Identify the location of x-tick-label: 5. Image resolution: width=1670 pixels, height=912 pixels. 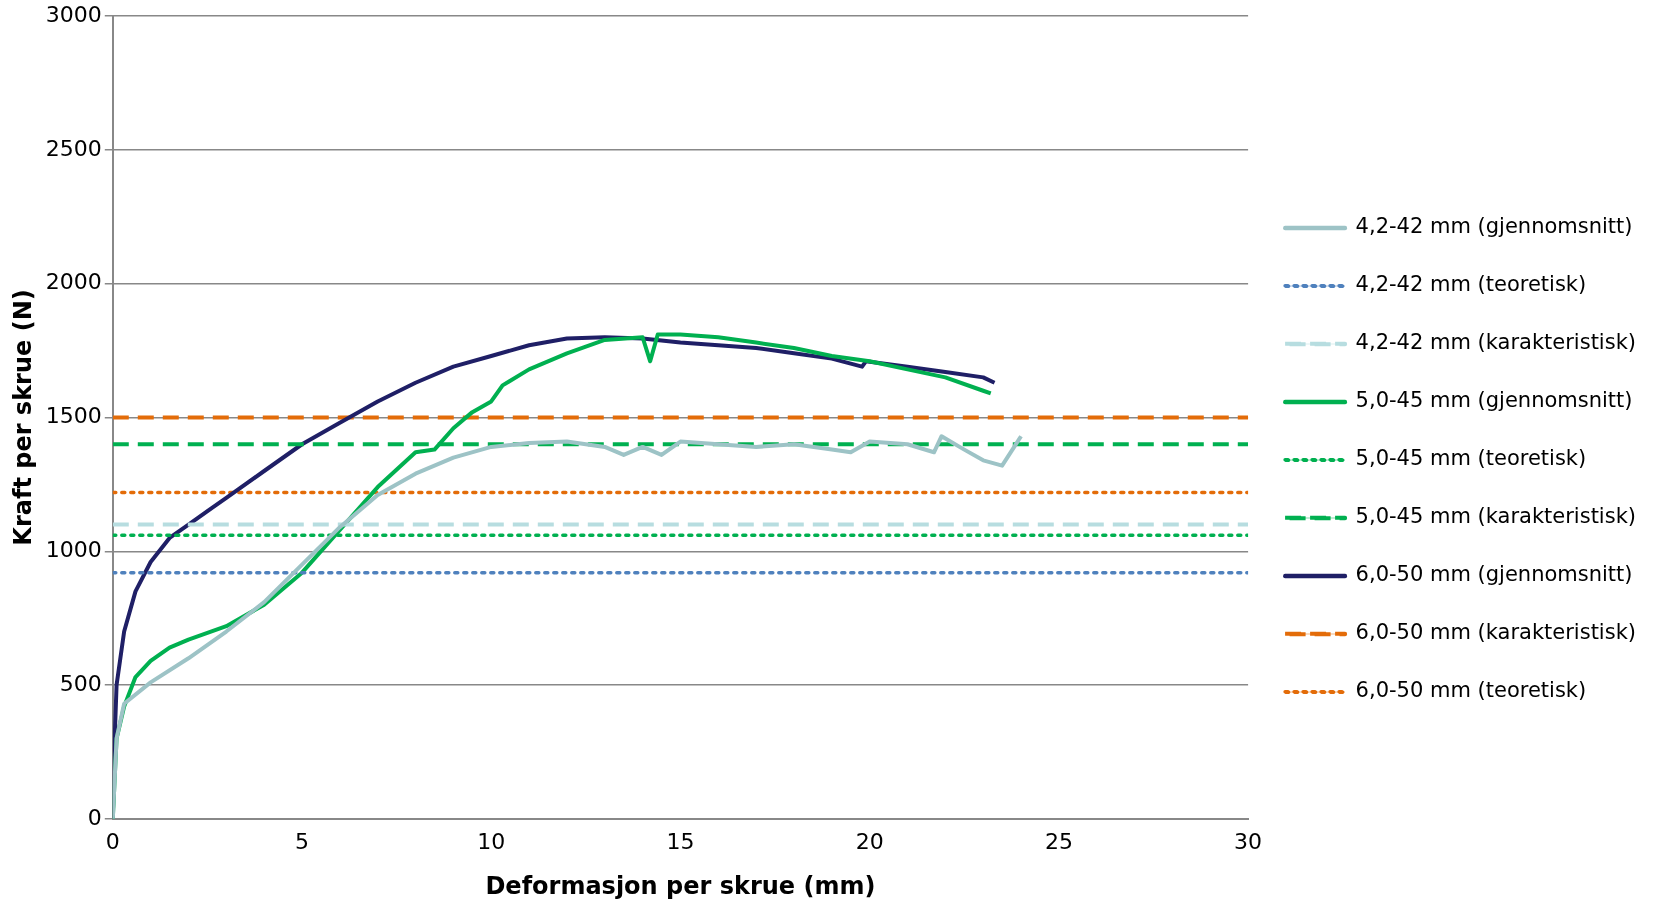
(302, 841).